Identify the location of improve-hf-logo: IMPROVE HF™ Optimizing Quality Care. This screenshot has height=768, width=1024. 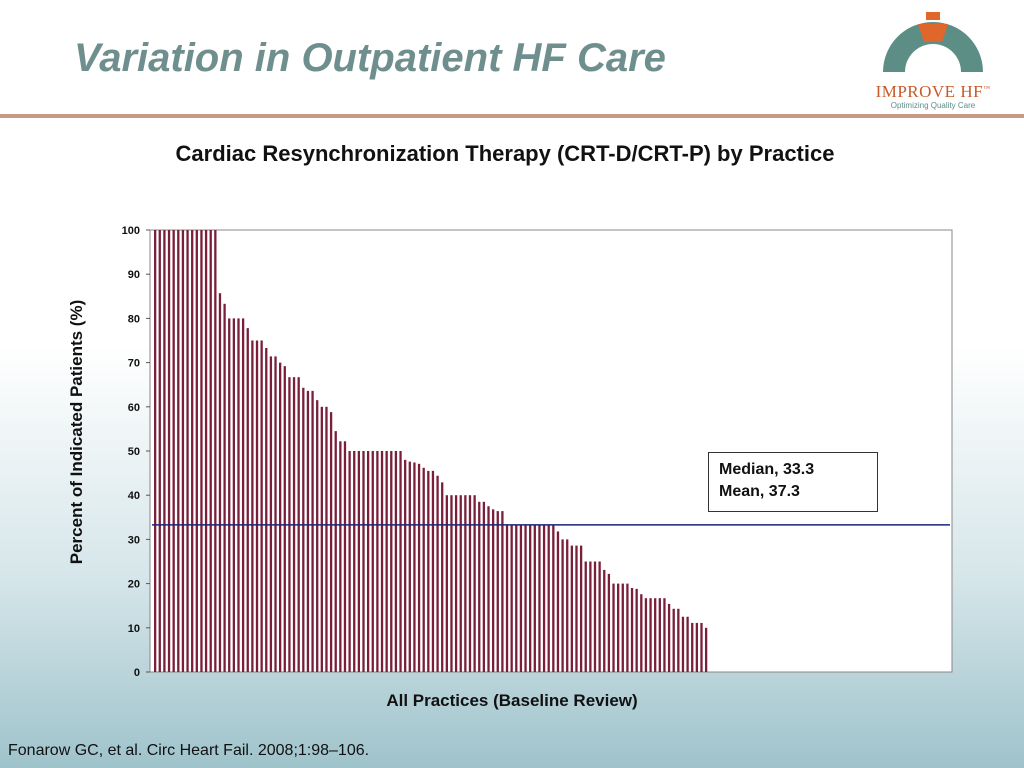
(933, 59).